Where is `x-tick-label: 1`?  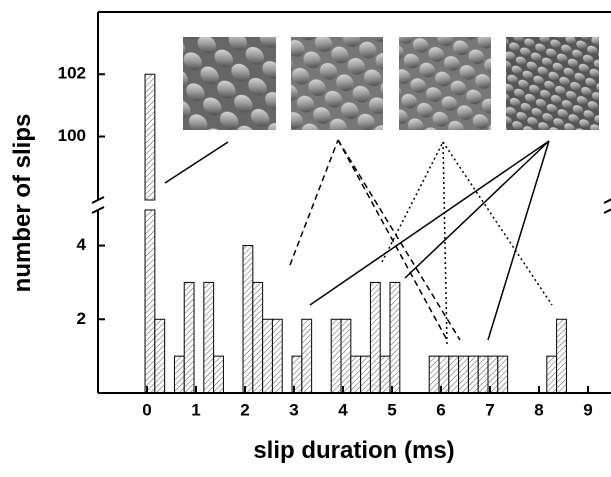
x-tick-label: 1 is located at coordinates (195, 409).